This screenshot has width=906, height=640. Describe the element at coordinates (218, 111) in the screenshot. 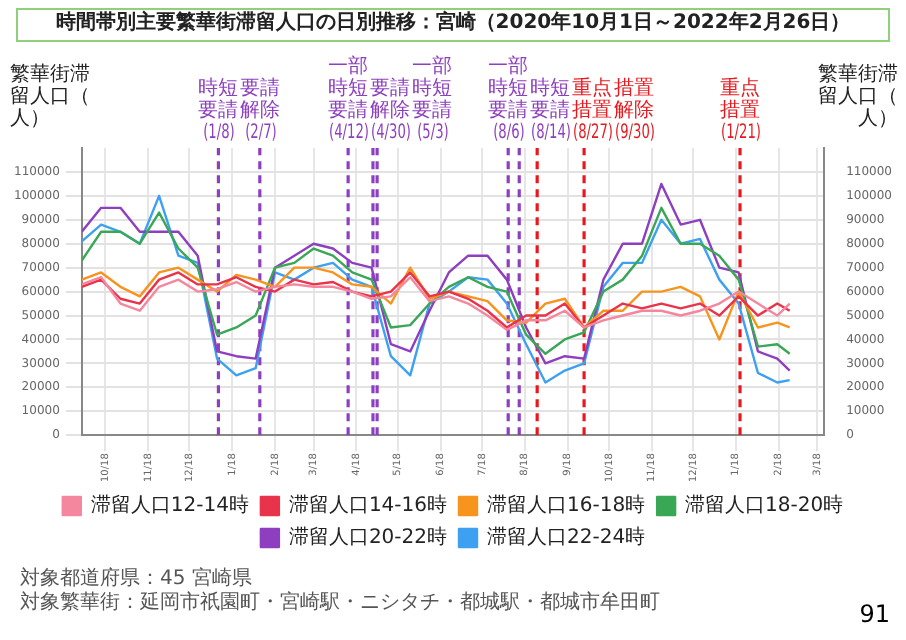

I see `ref-line-label: 時短要請(1/8)` at that location.